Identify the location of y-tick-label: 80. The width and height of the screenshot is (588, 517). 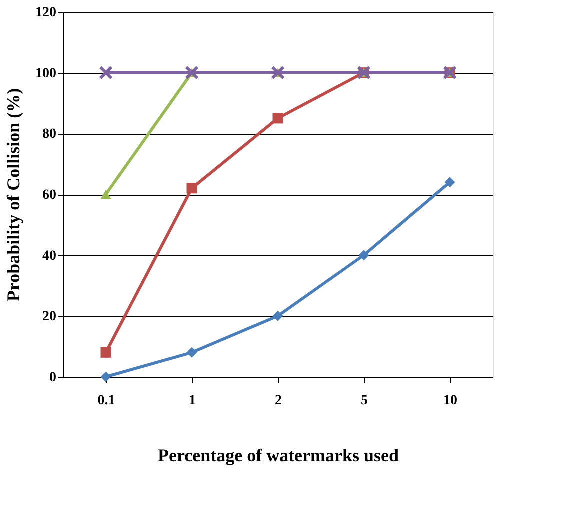
(49, 134).